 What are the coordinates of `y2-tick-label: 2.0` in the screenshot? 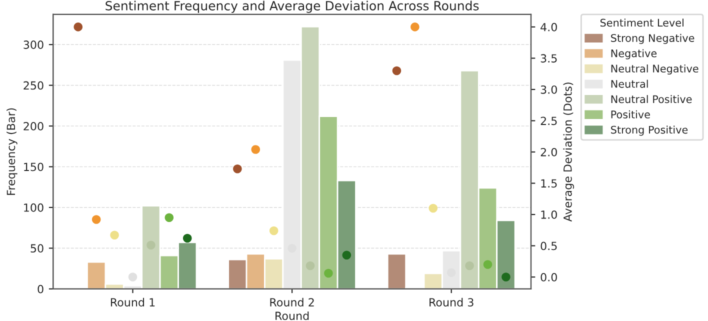 It's located at (548, 152).